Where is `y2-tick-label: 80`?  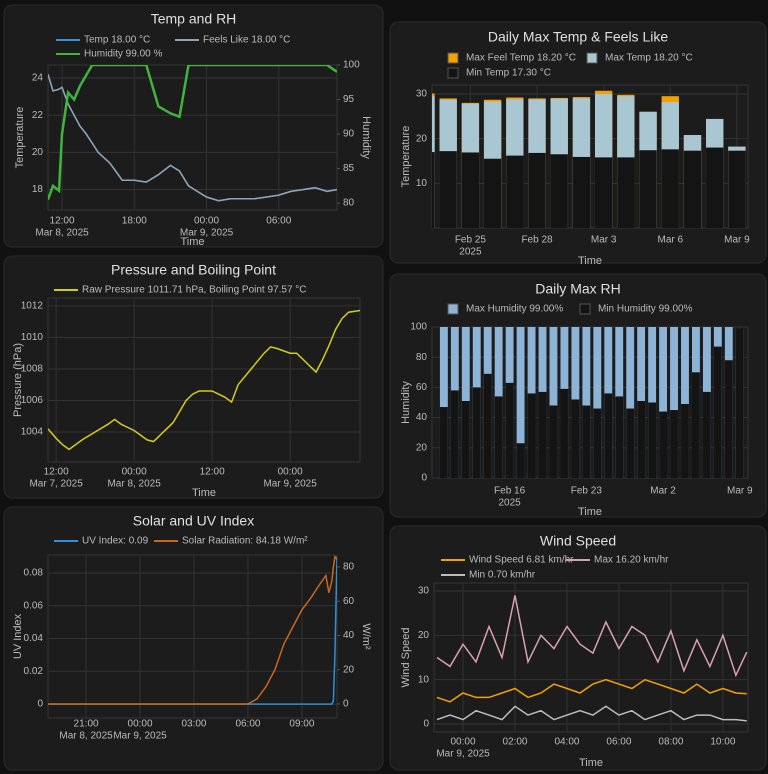 y2-tick-label: 80 is located at coordinates (349, 203).